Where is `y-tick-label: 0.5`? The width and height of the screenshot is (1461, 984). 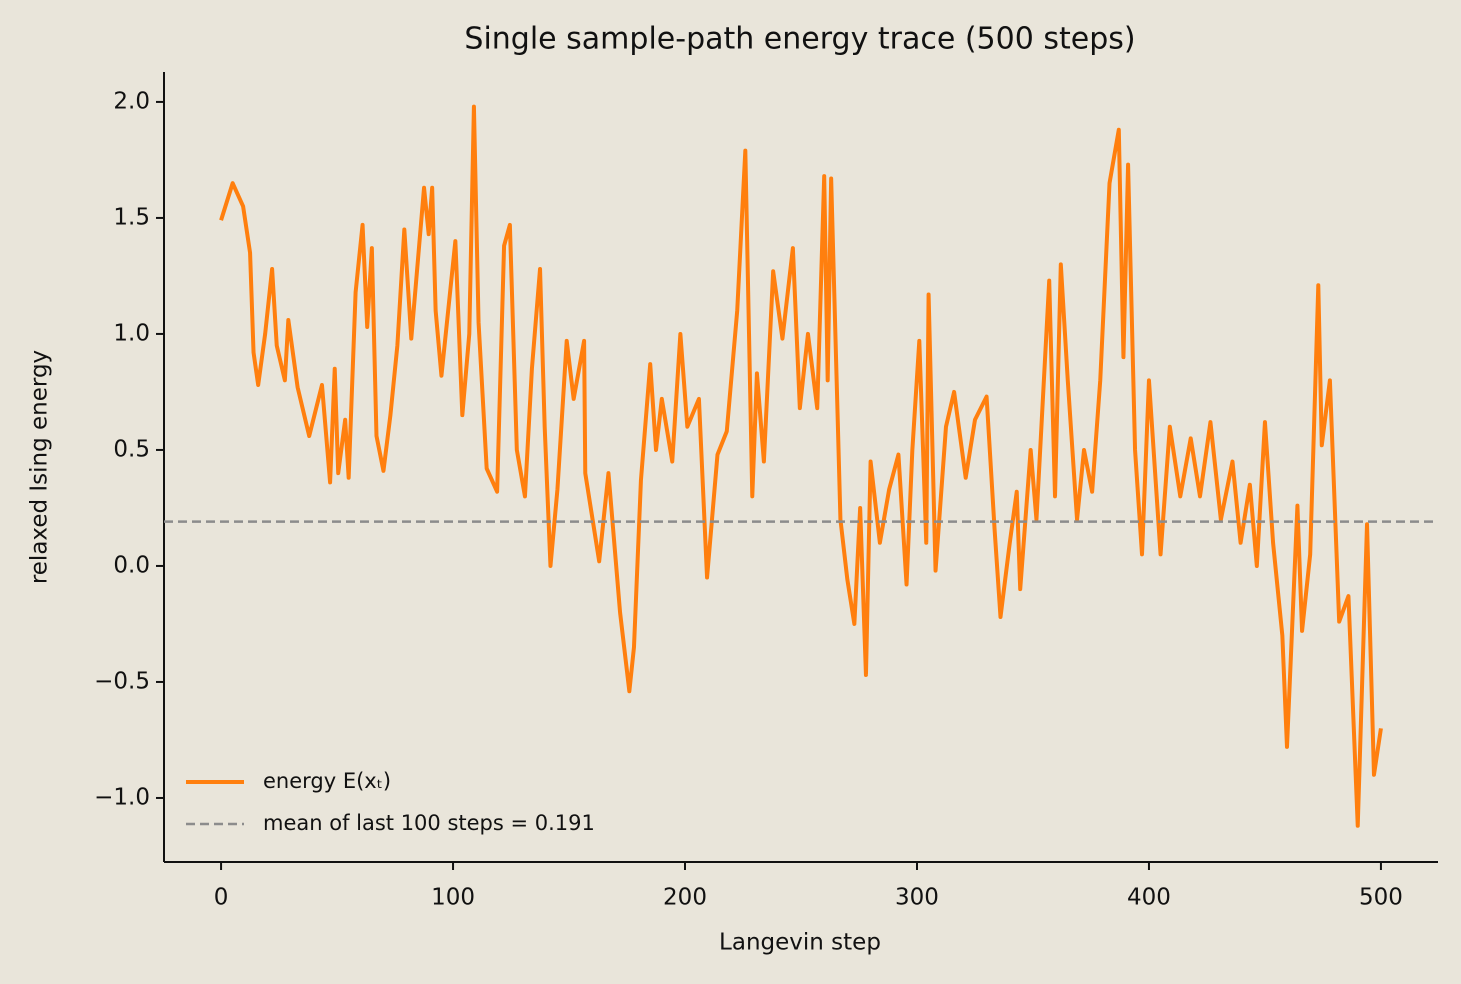 y-tick-label: 0.5 is located at coordinates (131, 449).